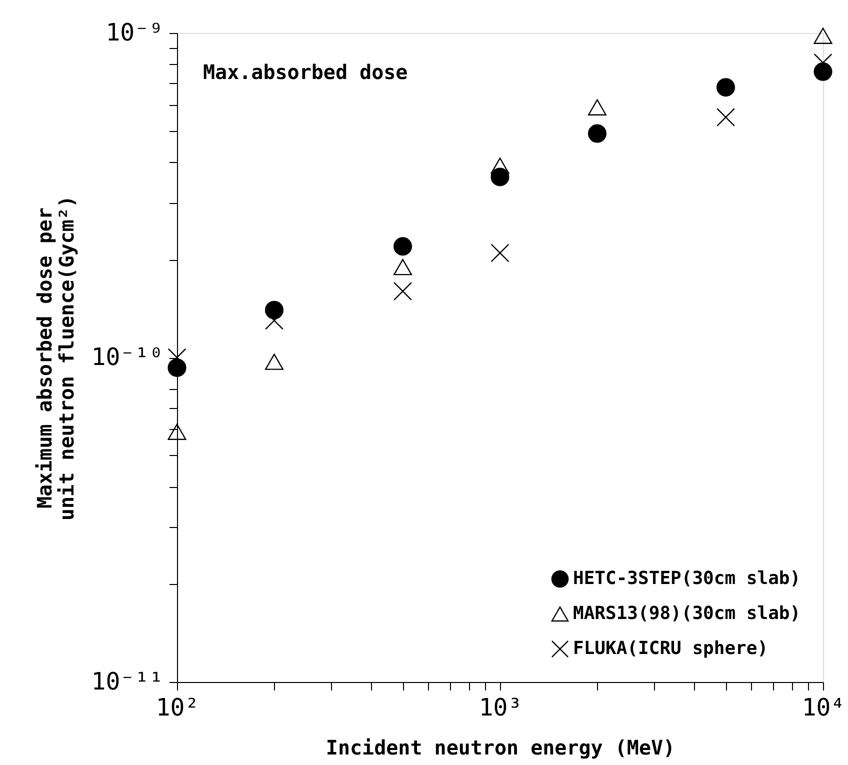  What do you see at coordinates (127, 357) in the screenshot?
I see `y-tick-label: 10⁻¹⁰` at bounding box center [127, 357].